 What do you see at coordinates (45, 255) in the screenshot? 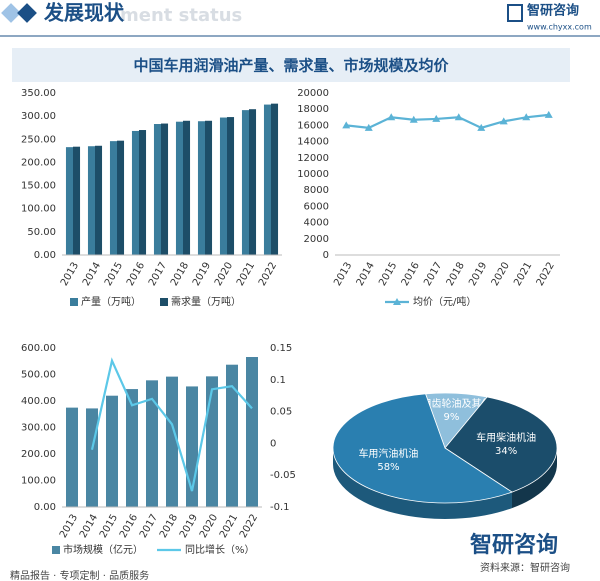
I see `y-tick-label: 0.00` at bounding box center [45, 255].